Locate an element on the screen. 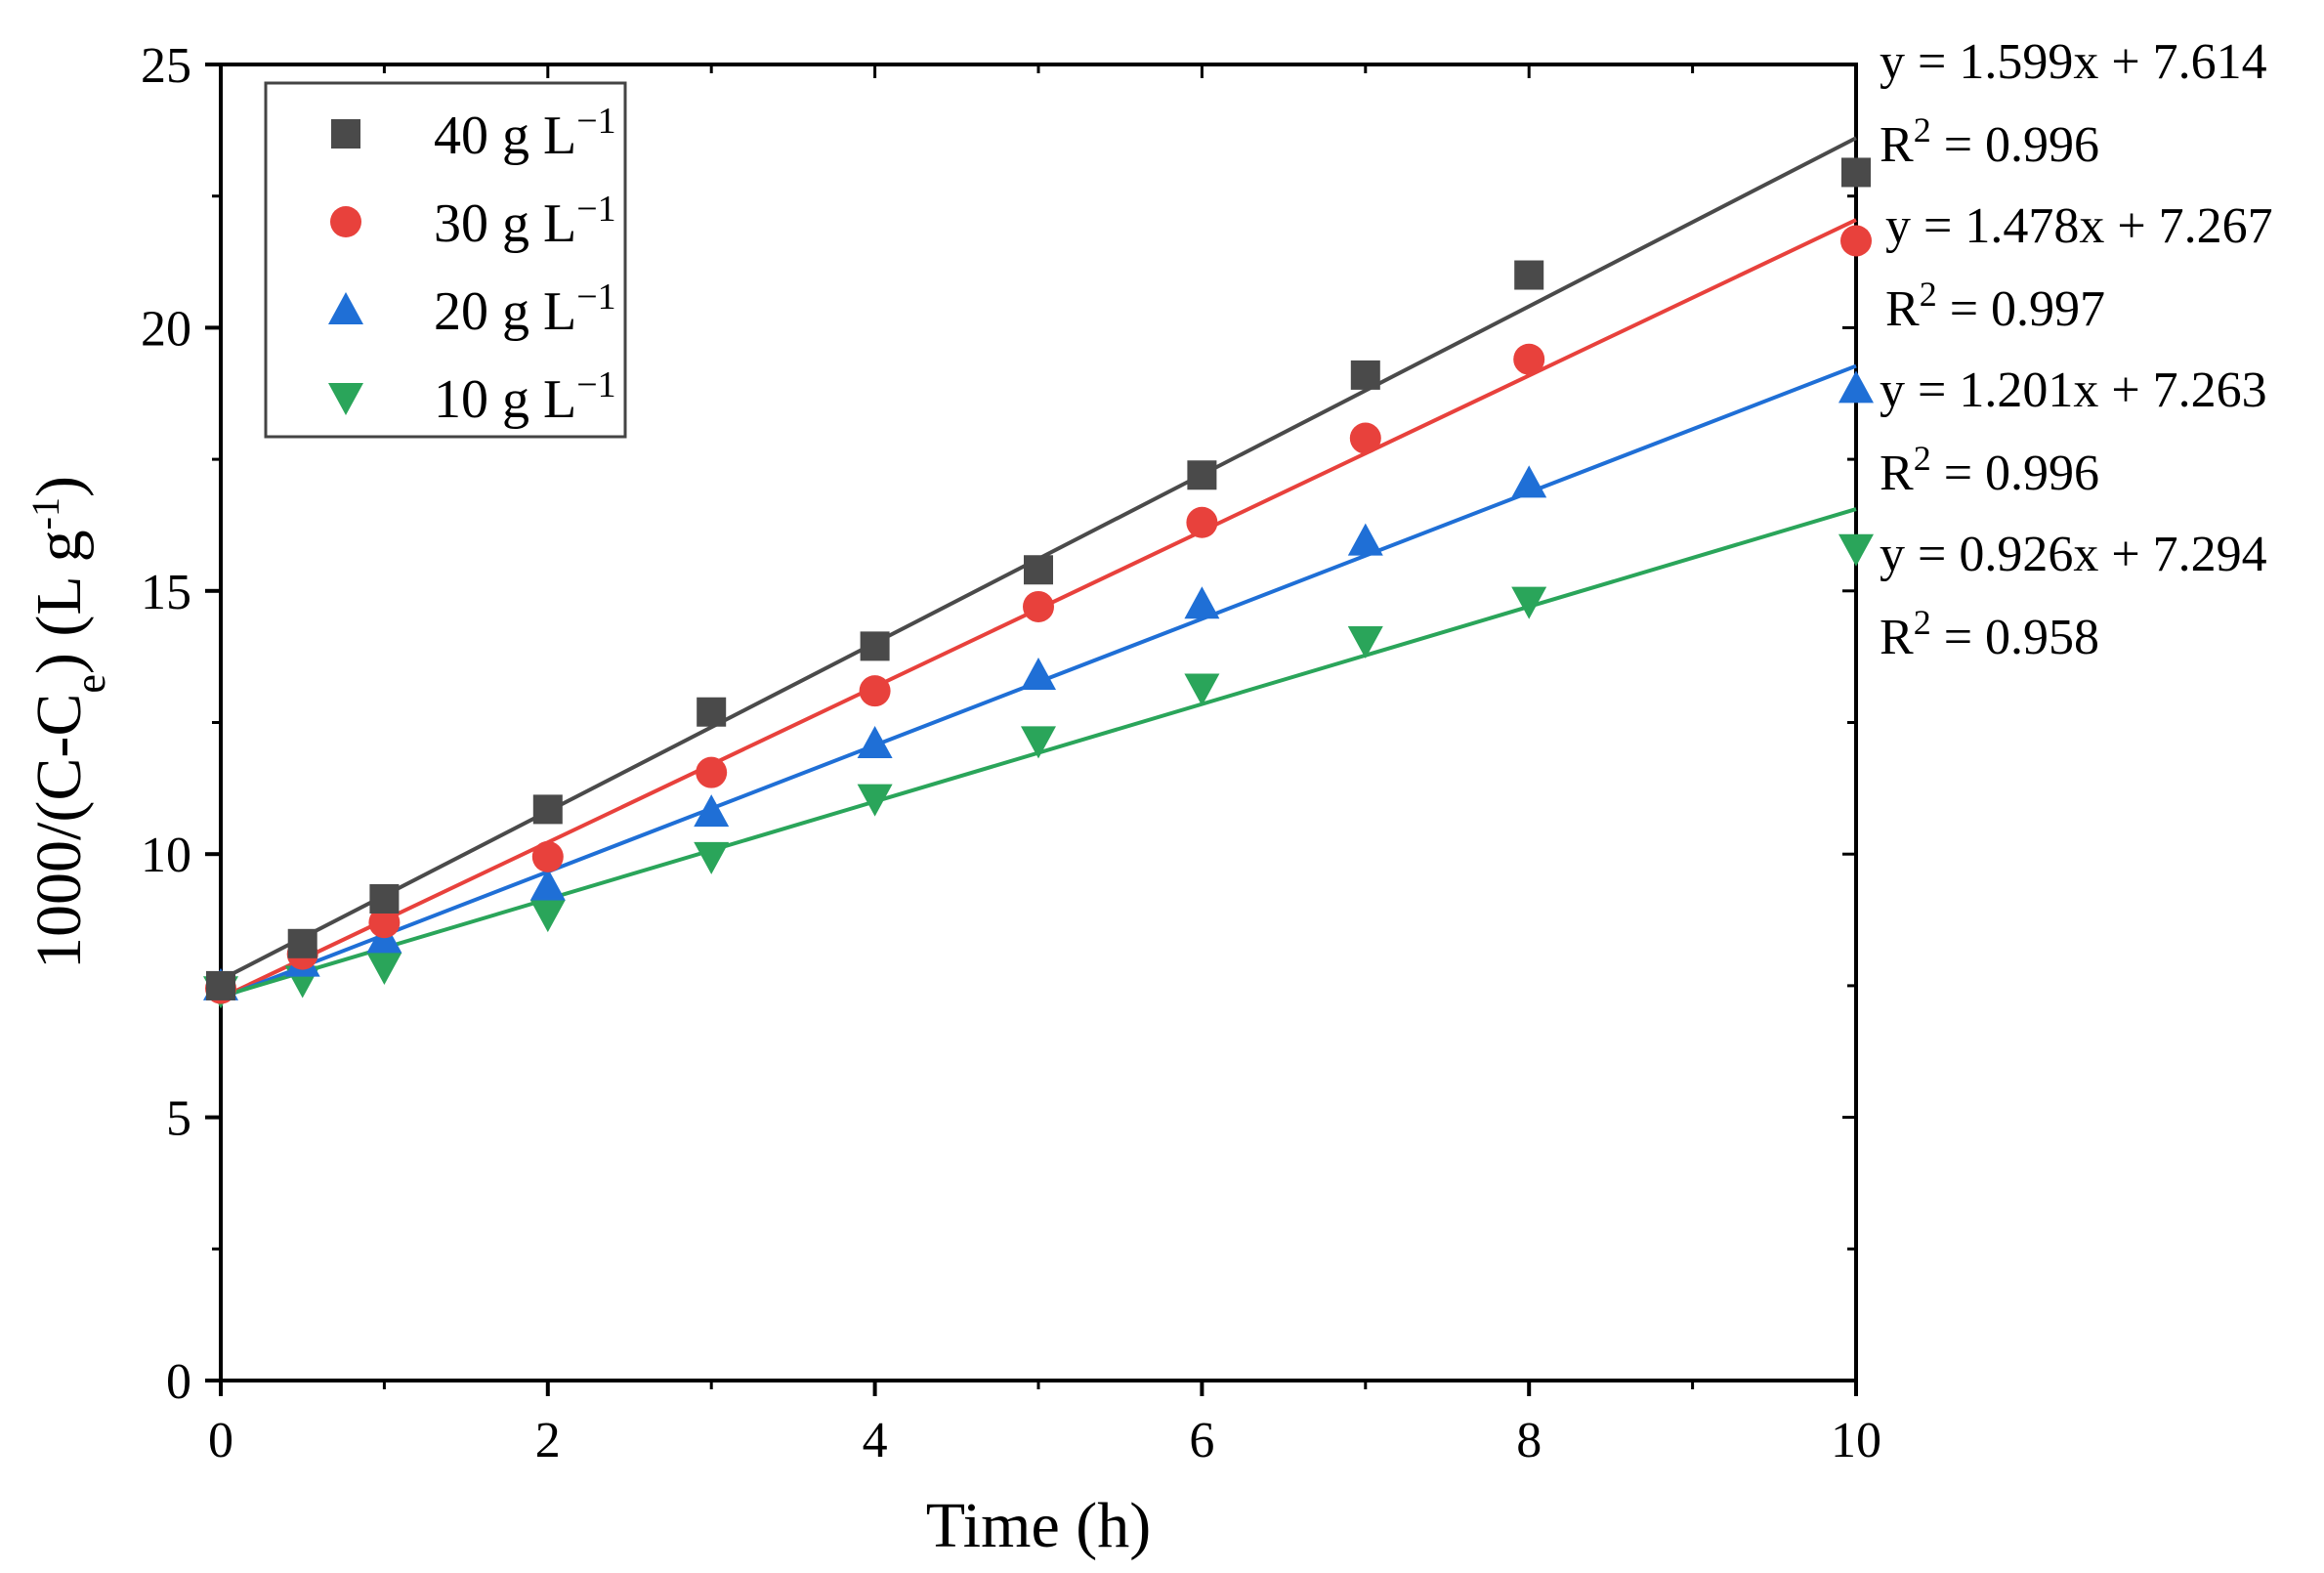 The height and width of the screenshot is (1573, 2324). legend-label-0: 40 g L−1 is located at coordinates (525, 134).